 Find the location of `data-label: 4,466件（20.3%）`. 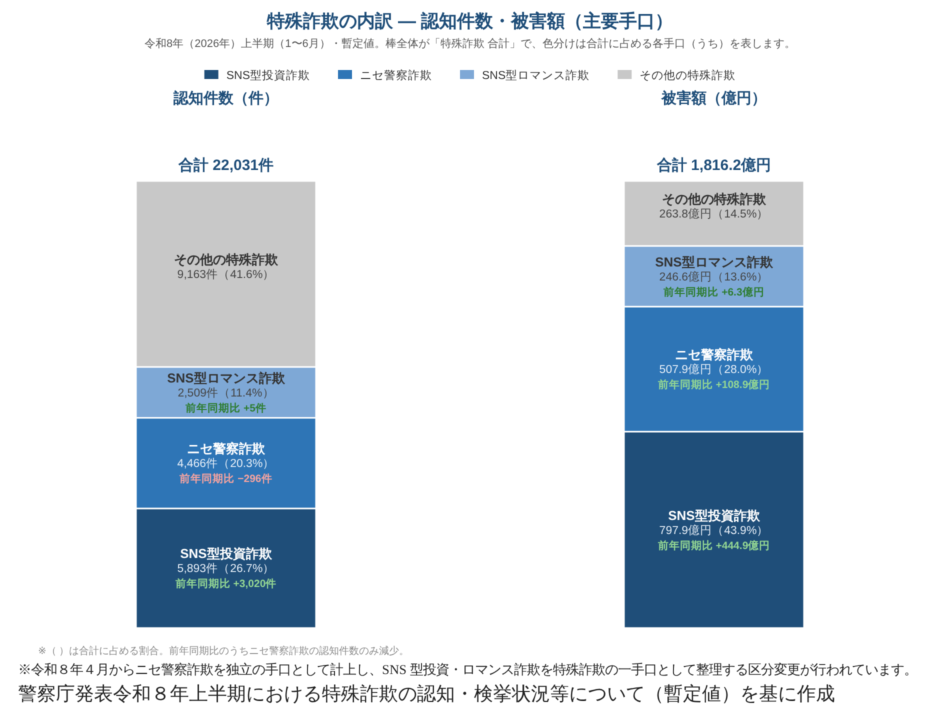

data-label: 4,466件（20.3%） is located at coordinates (226, 464).